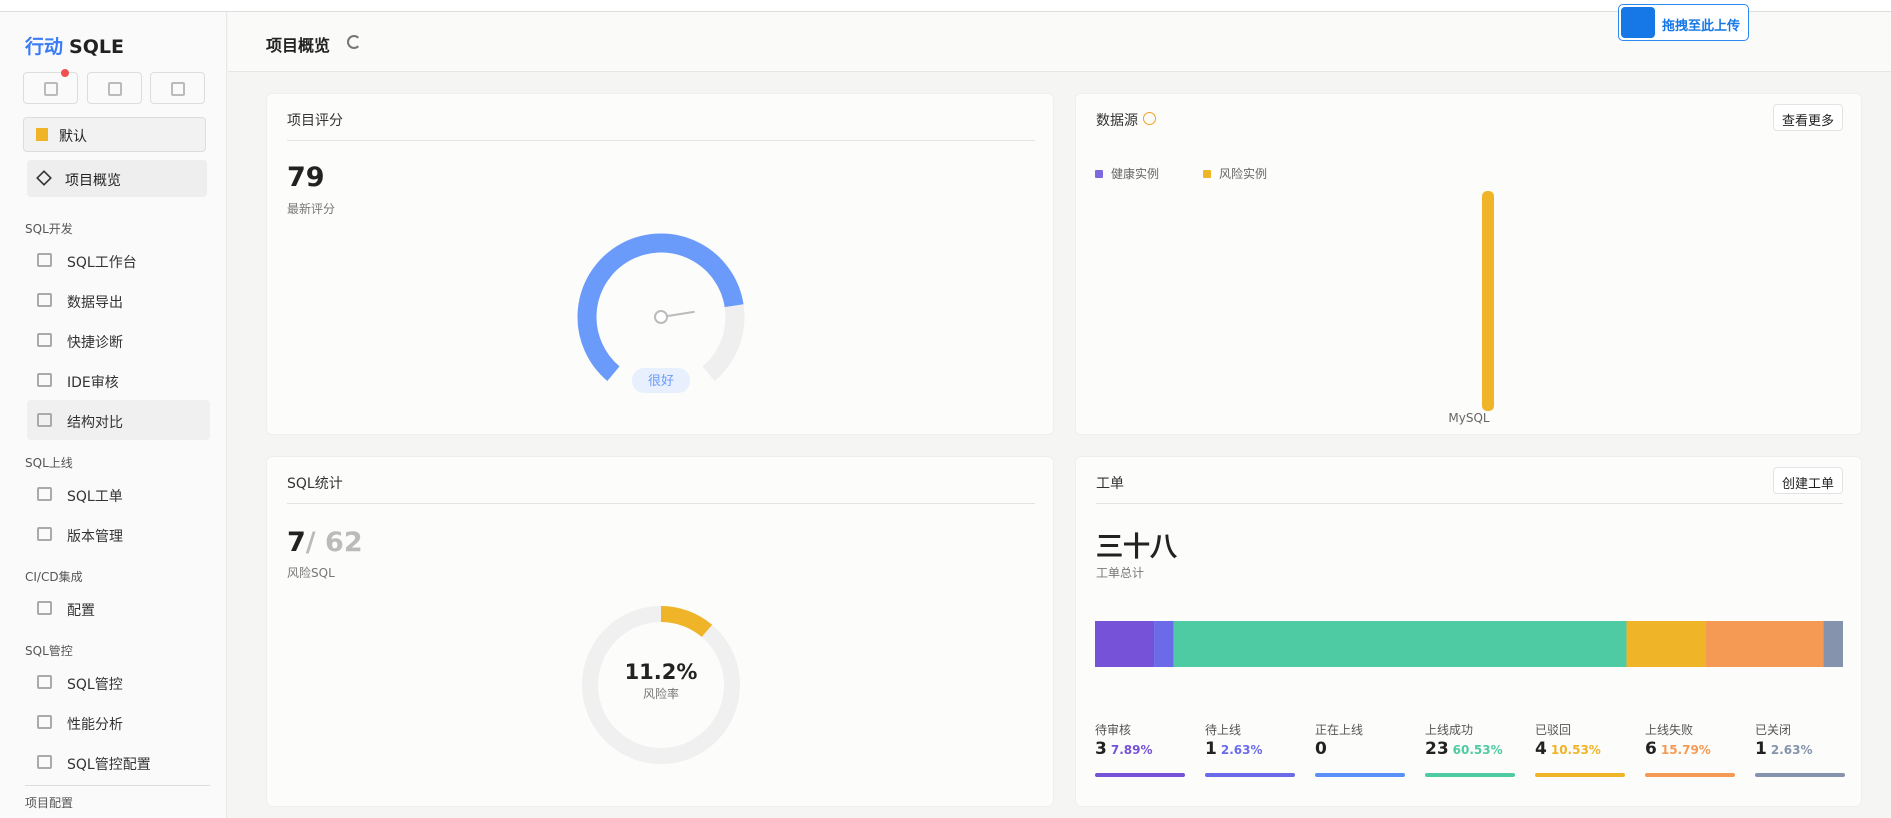 This screenshot has width=1891, height=818. What do you see at coordinates (95, 343) in the screenshot?
I see `menu-label: 快捷诊断` at bounding box center [95, 343].